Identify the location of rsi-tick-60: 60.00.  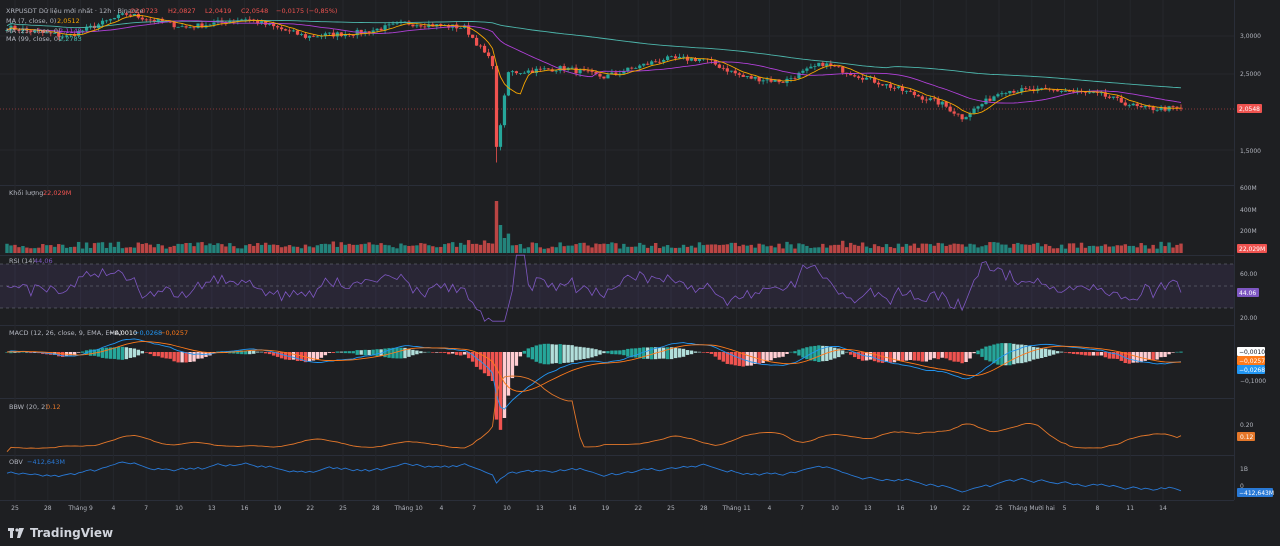
(1248, 274).